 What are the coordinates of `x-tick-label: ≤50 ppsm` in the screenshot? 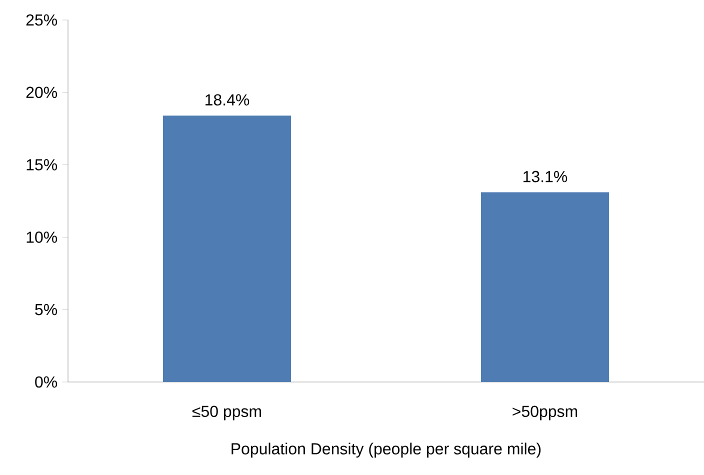 It's located at (227, 413).